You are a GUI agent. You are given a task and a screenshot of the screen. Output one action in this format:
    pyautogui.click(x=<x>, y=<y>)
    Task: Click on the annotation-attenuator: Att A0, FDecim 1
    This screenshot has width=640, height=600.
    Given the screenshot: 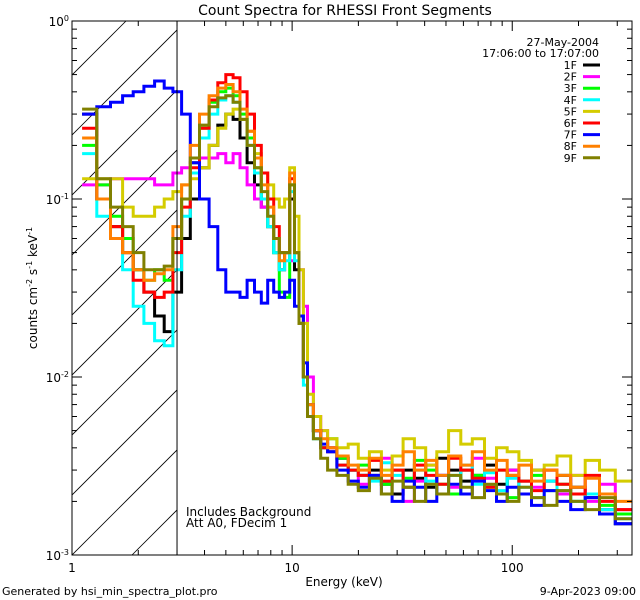 What is the action you would take?
    pyautogui.click(x=236, y=523)
    